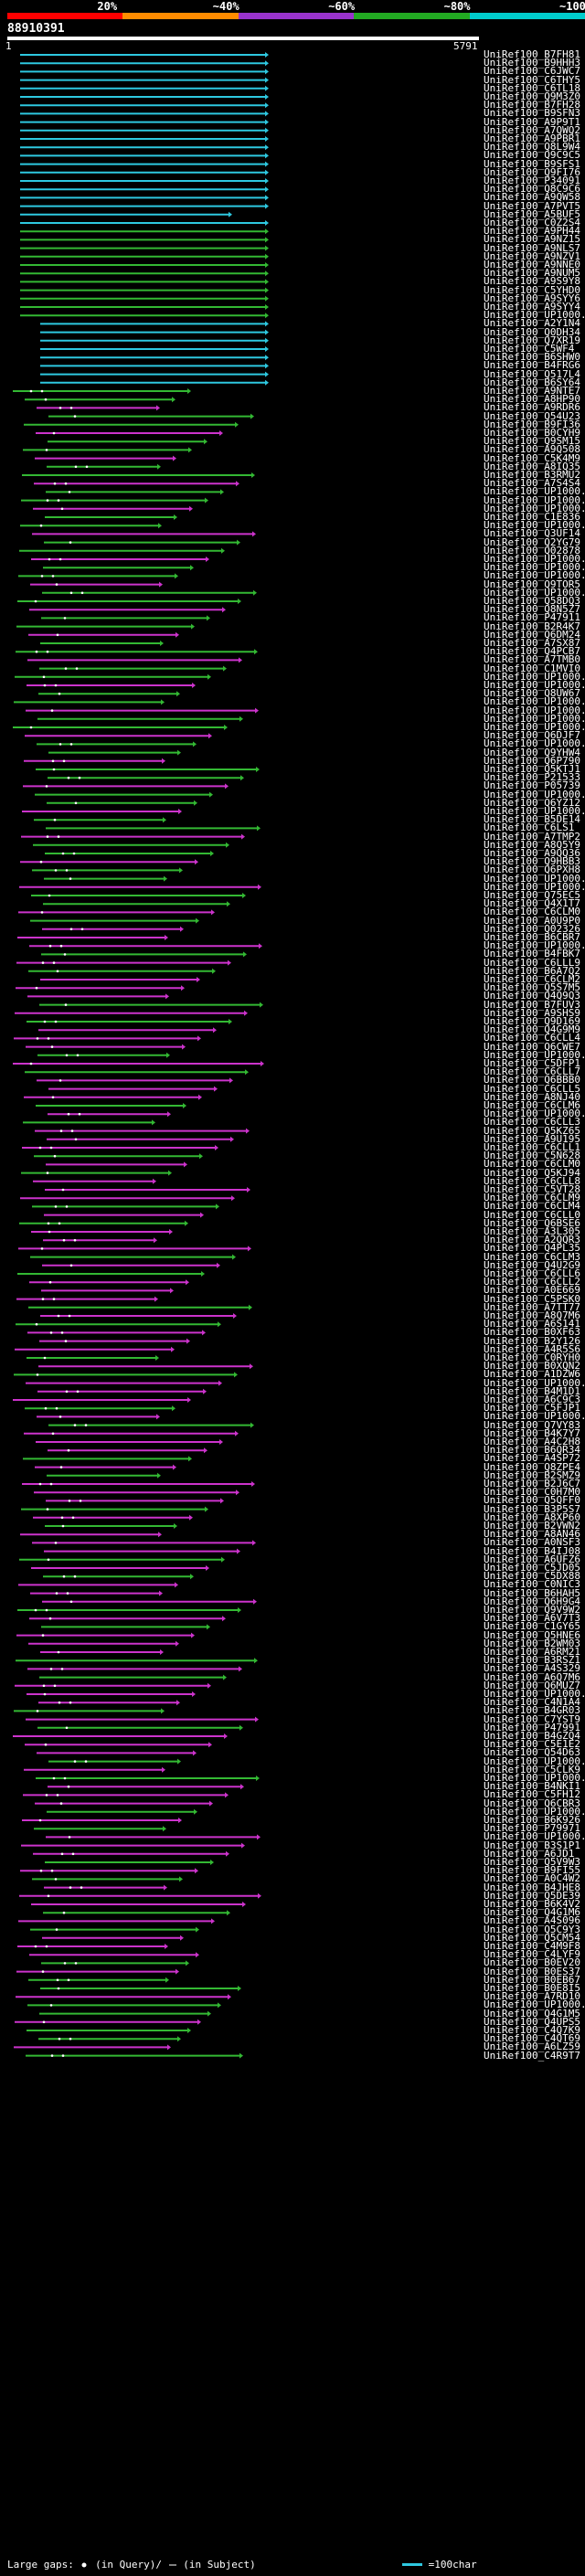  What do you see at coordinates (532, 1710) in the screenshot?
I see `hit-link: UniRef100_B4GR03` at bounding box center [532, 1710].